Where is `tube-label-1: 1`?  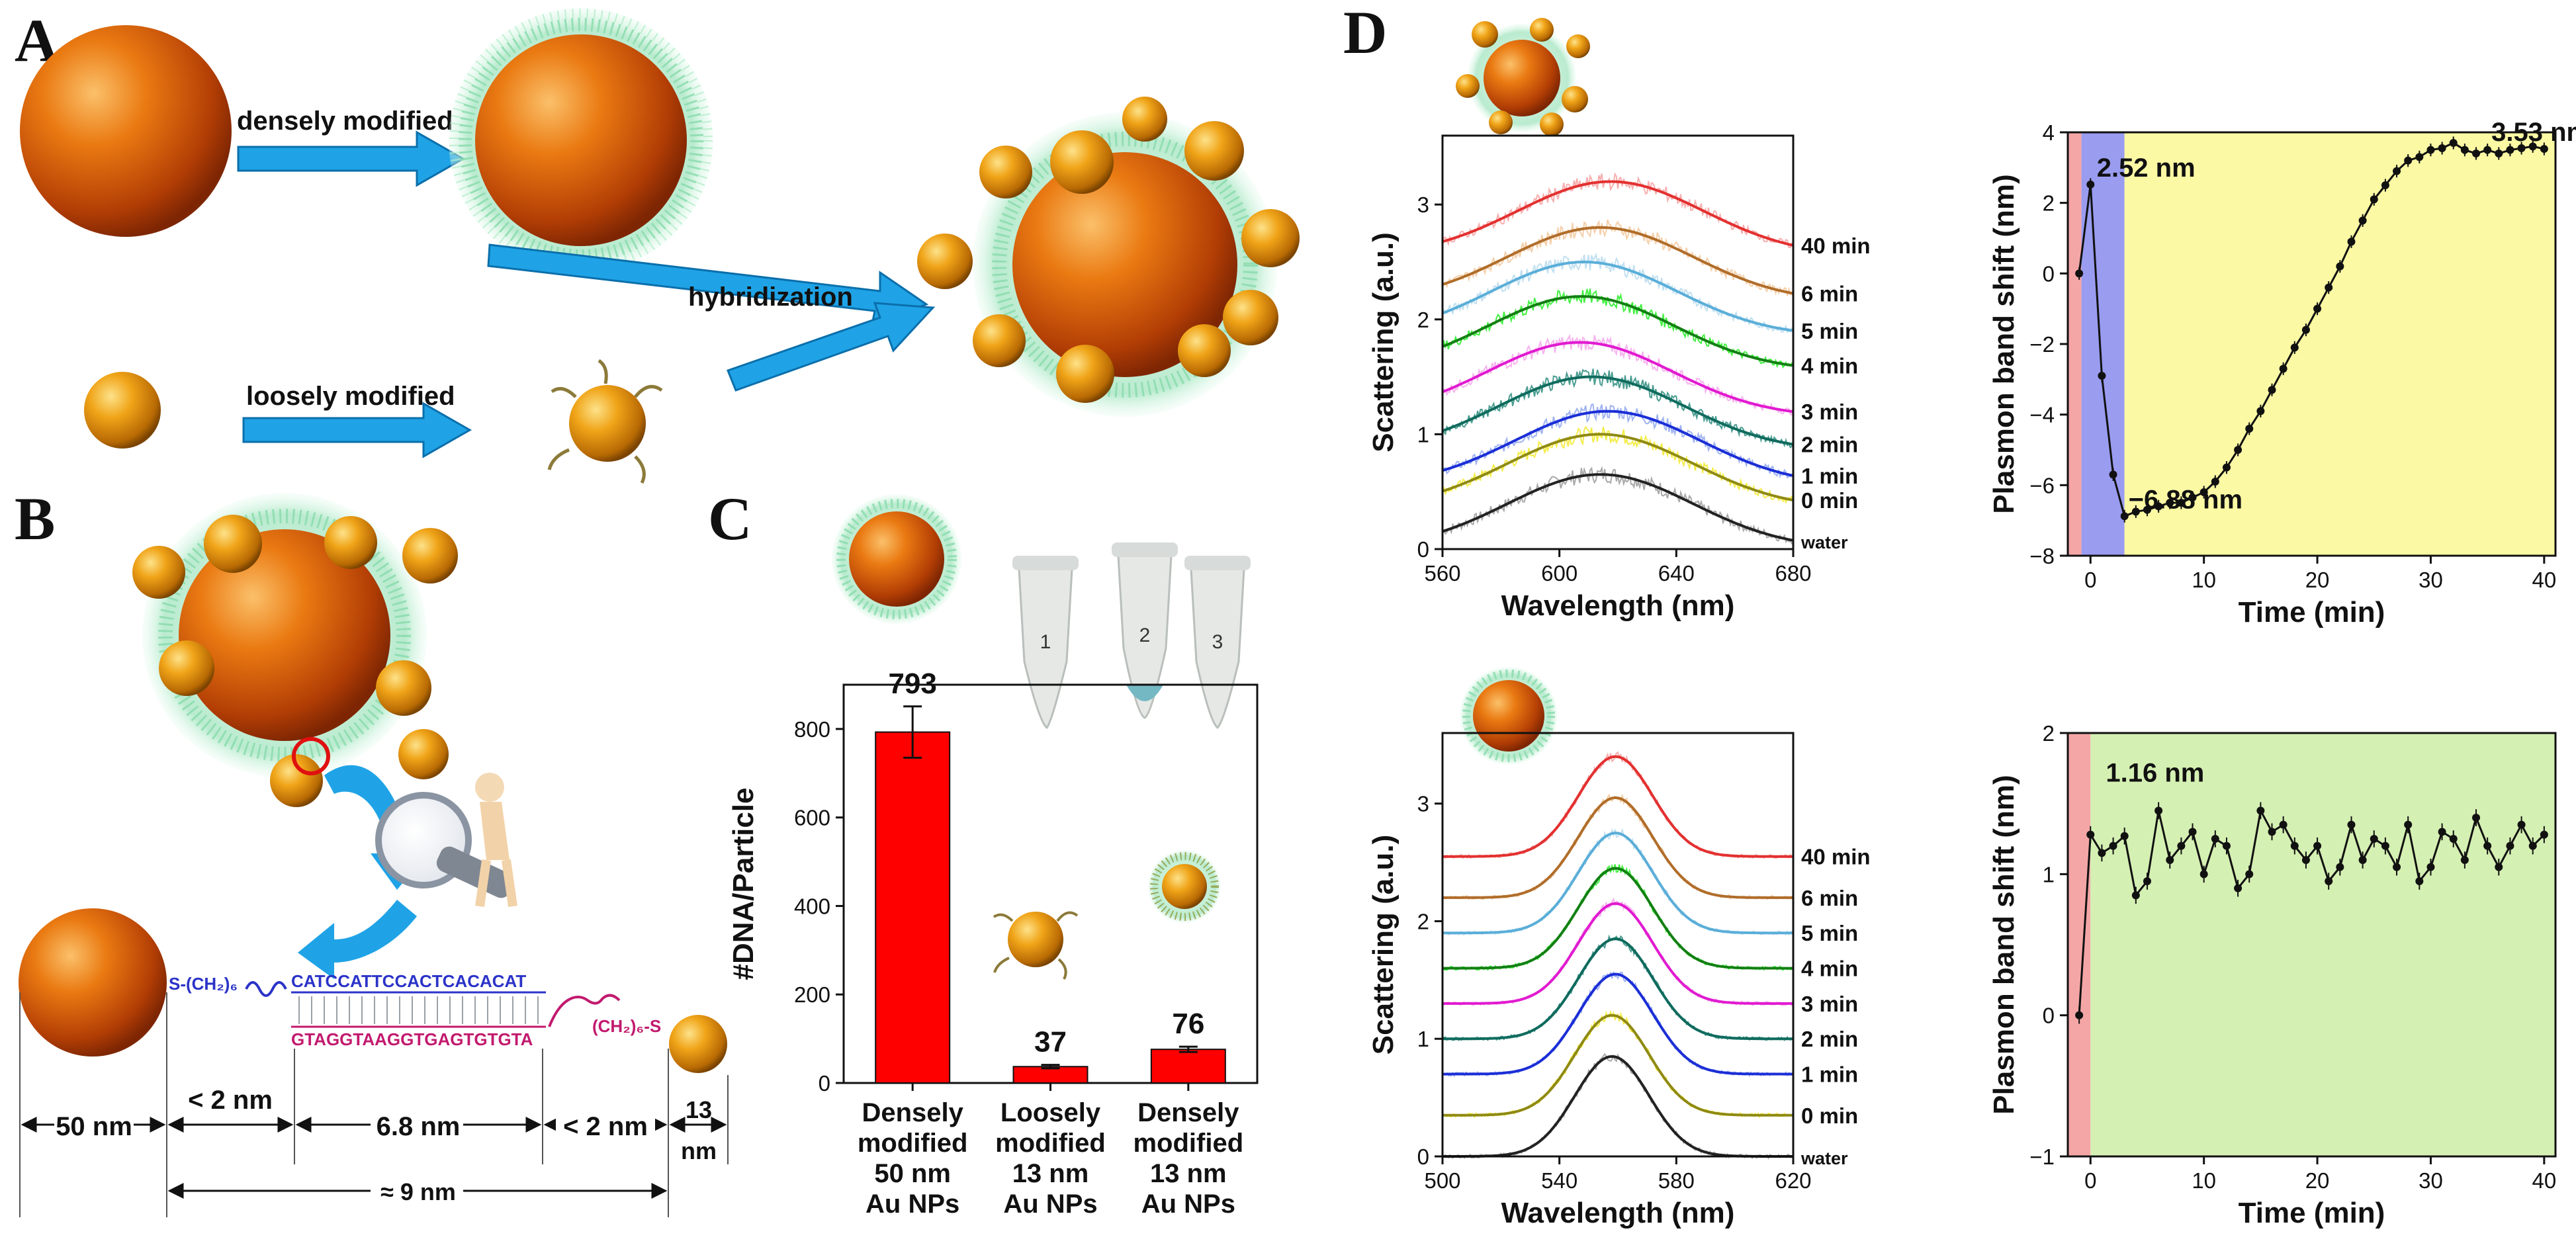 tube-label-1: 1 is located at coordinates (1045, 642).